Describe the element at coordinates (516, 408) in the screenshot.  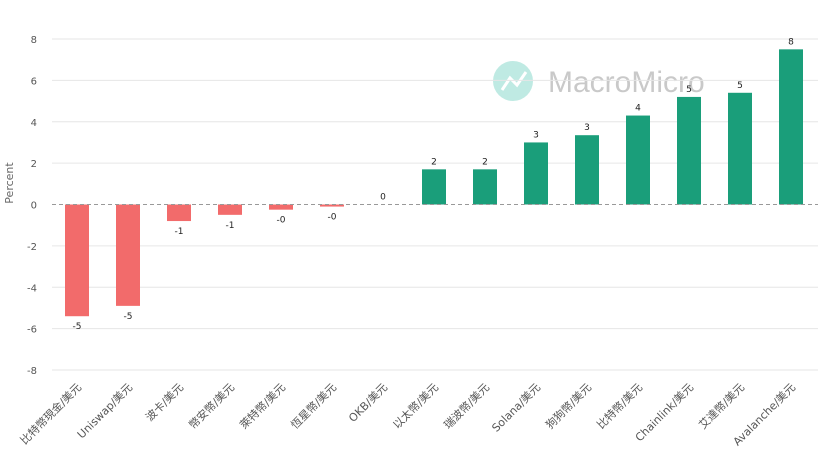
I see `x-tick-label: Solana/美元` at that location.